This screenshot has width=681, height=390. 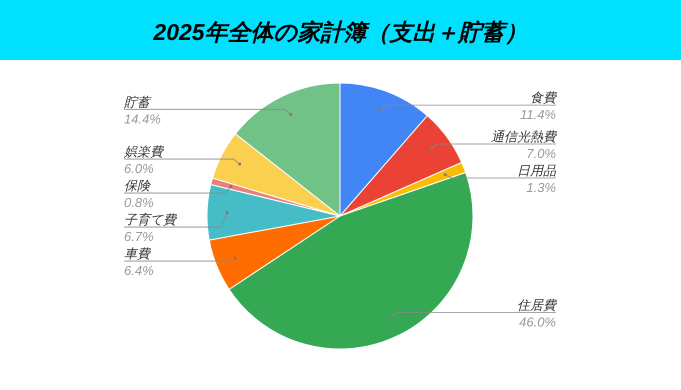 I want to click on chart-title: 2025年全体の家計簿（支出＋貯蓄）, so click(x=340, y=32).